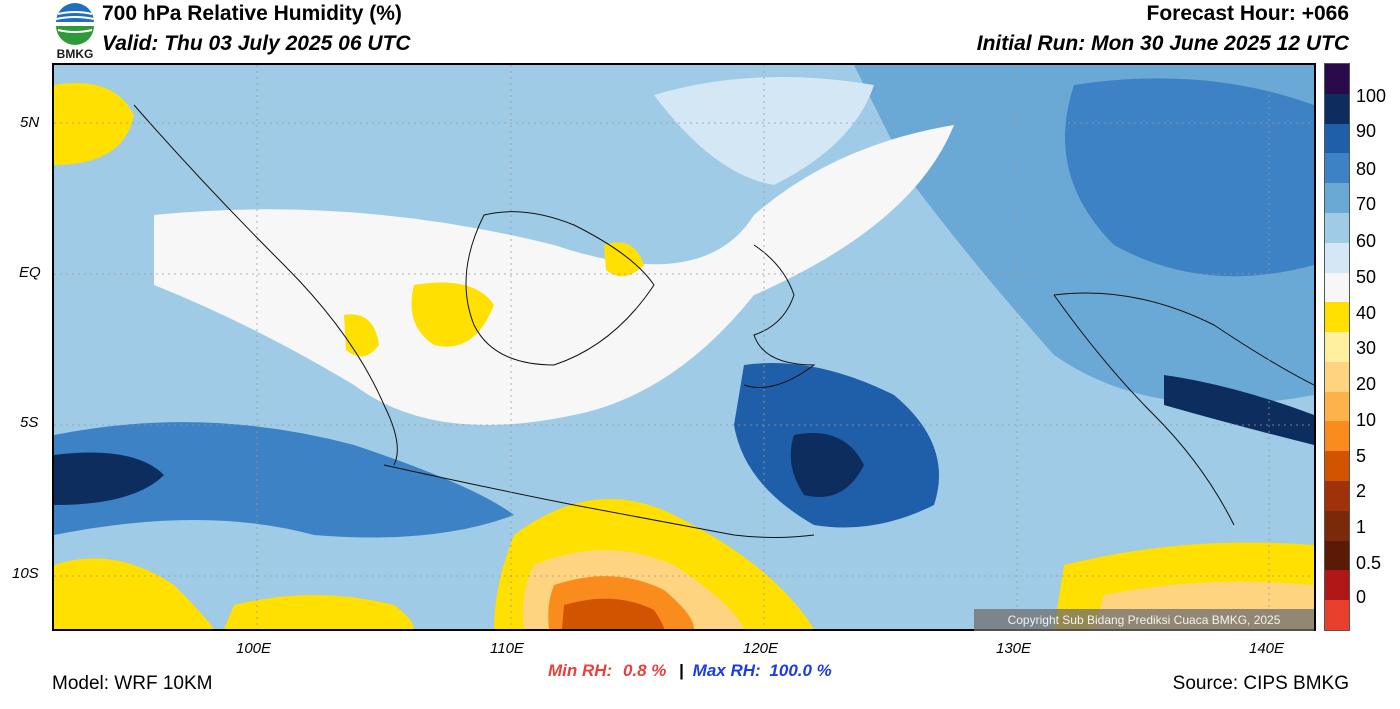 This screenshot has height=709, width=1400. Describe the element at coordinates (644, 670) in the screenshot. I see `min-rh-value: 0.8 %` at that location.